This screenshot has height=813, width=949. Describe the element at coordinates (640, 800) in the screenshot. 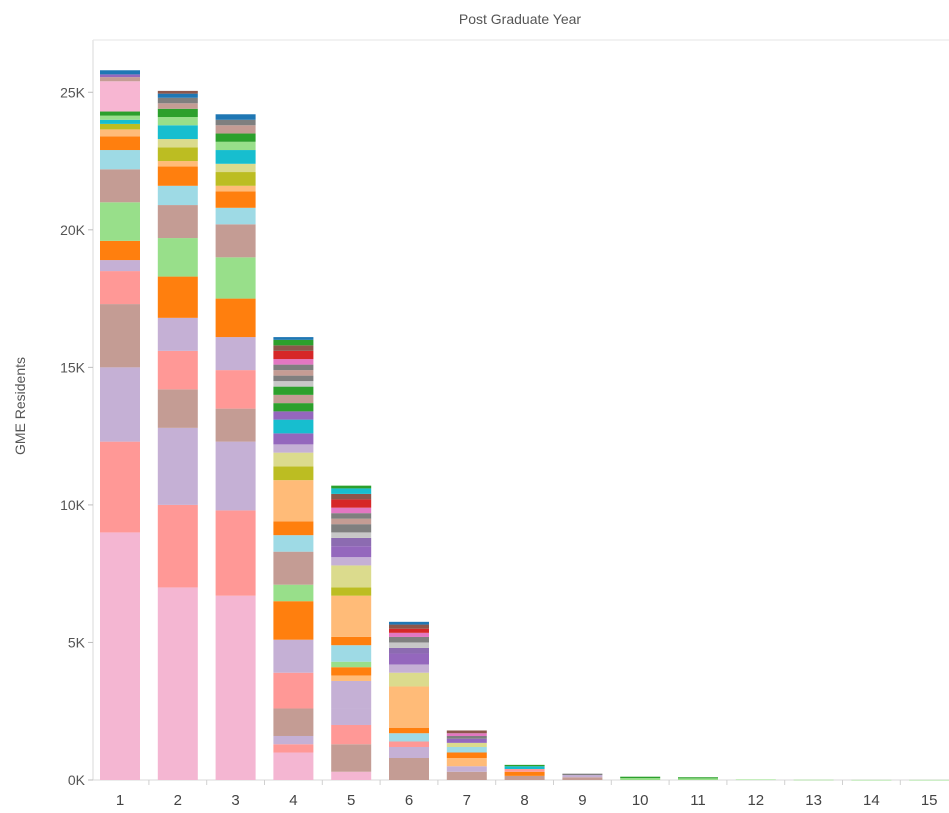

I see `x-tick-label: 10` at that location.